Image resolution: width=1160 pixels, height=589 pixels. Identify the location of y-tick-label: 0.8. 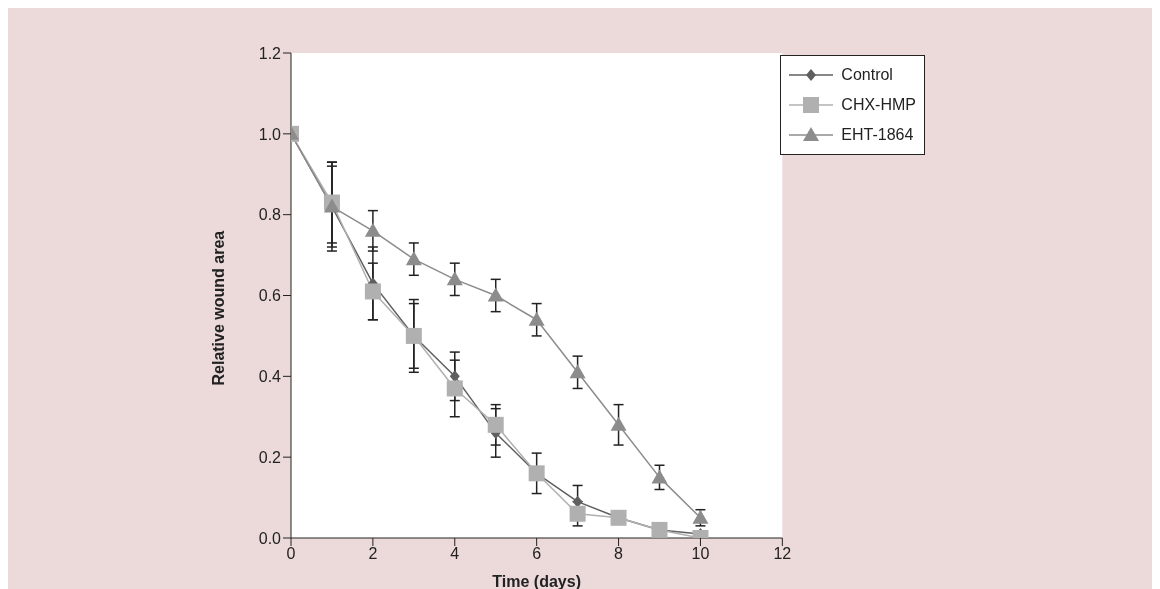
(270, 215).